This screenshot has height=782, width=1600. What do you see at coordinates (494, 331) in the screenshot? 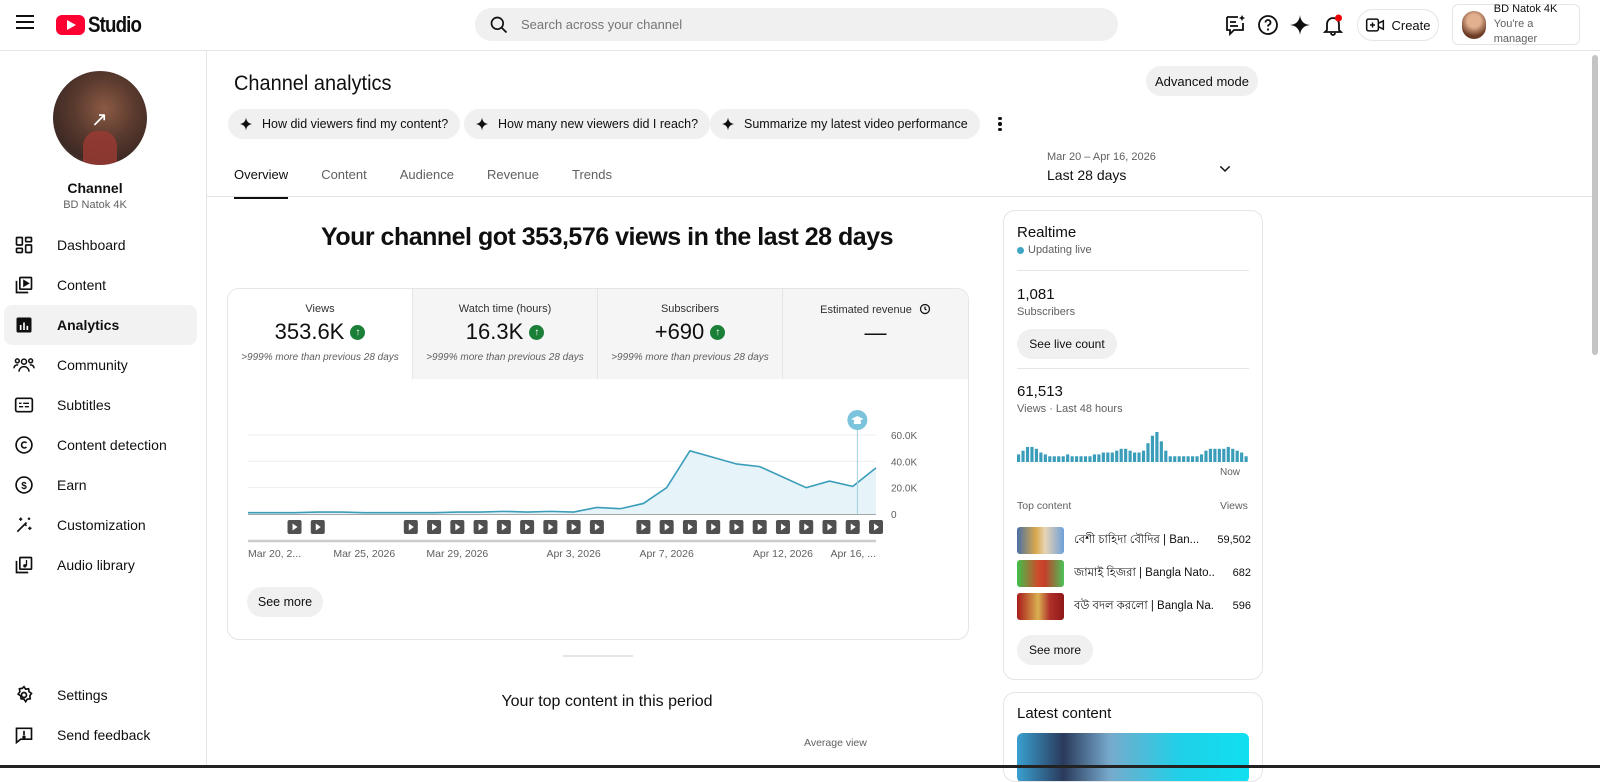
I see `metric-value: 16.3K` at bounding box center [494, 331].